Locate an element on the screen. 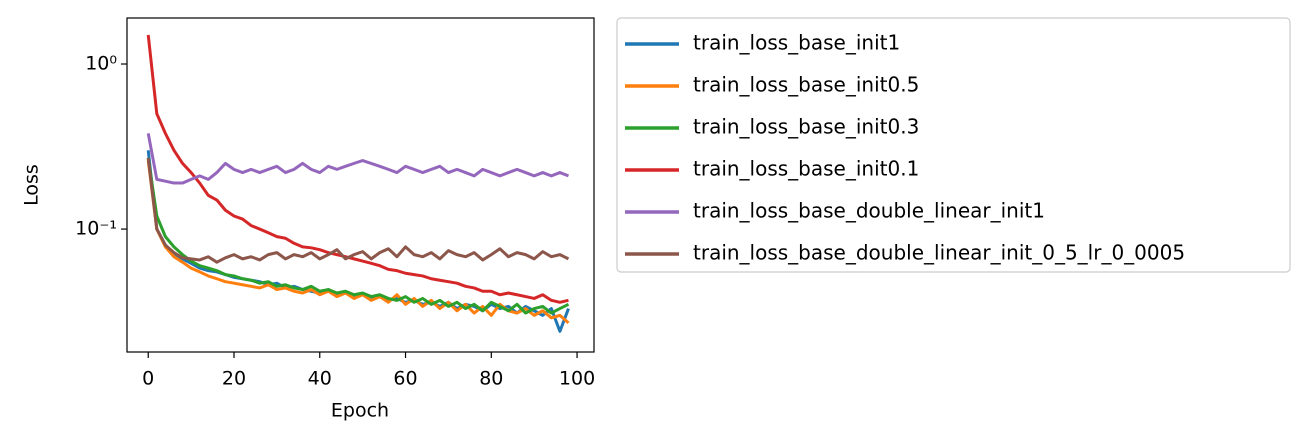  x-axis-label: Epoch is located at coordinates (360, 411).